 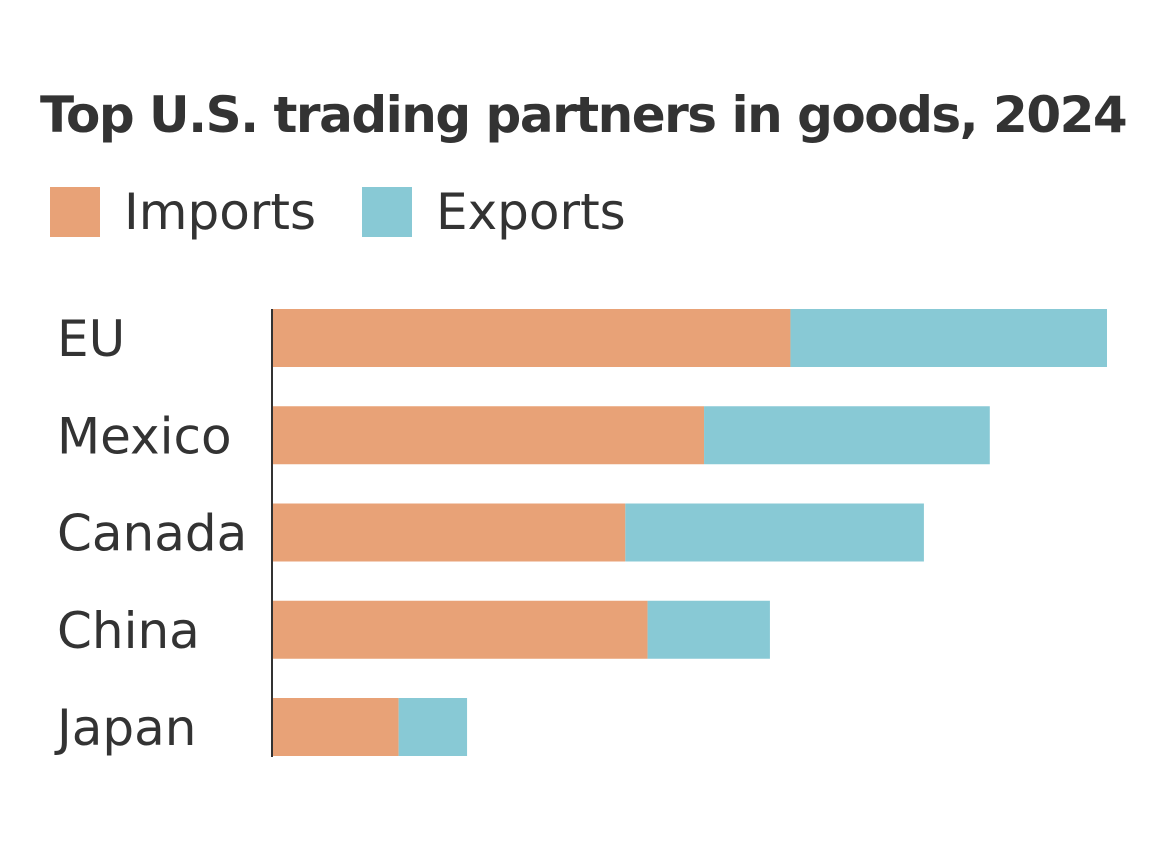 I want to click on chart-title: Top U.S. trading partners in goods, 2024, so click(x=584, y=115).